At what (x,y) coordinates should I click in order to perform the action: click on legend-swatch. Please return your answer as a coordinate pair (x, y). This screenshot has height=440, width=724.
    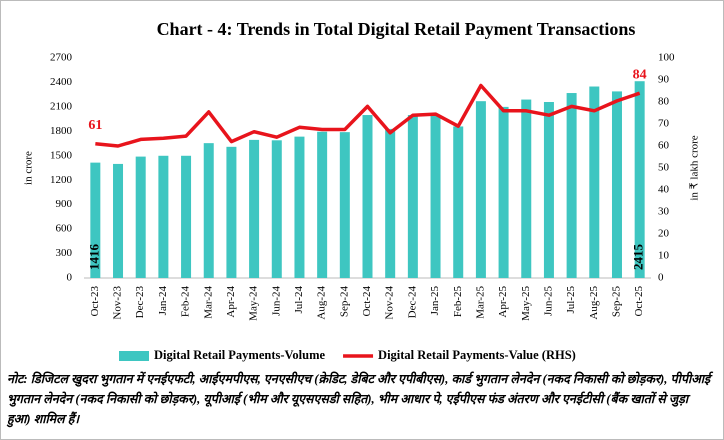
    Looking at the image, I should click on (134, 356).